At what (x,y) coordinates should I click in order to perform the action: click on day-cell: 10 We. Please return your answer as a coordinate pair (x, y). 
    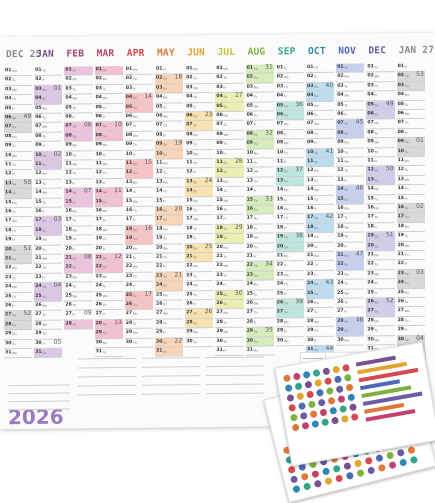
    Looking at the image, I should click on (199, 154).